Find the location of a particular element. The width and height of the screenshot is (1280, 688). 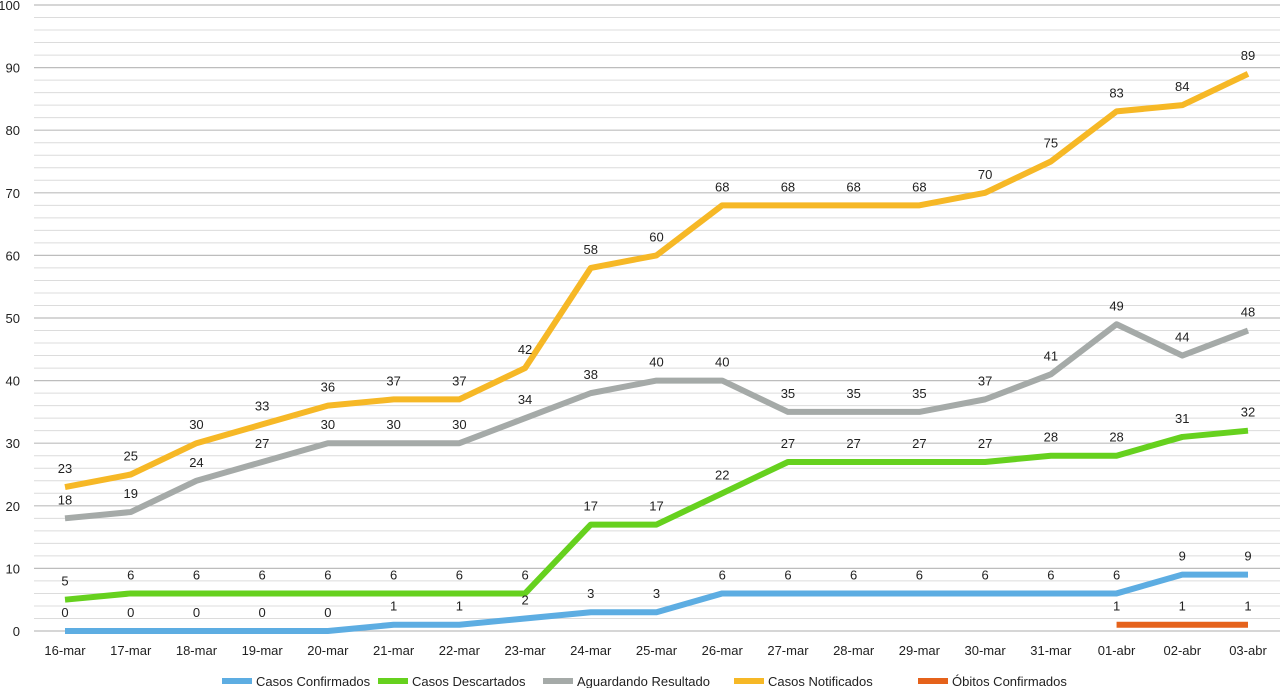

x-tick-label: 20-mar is located at coordinates (328, 650).